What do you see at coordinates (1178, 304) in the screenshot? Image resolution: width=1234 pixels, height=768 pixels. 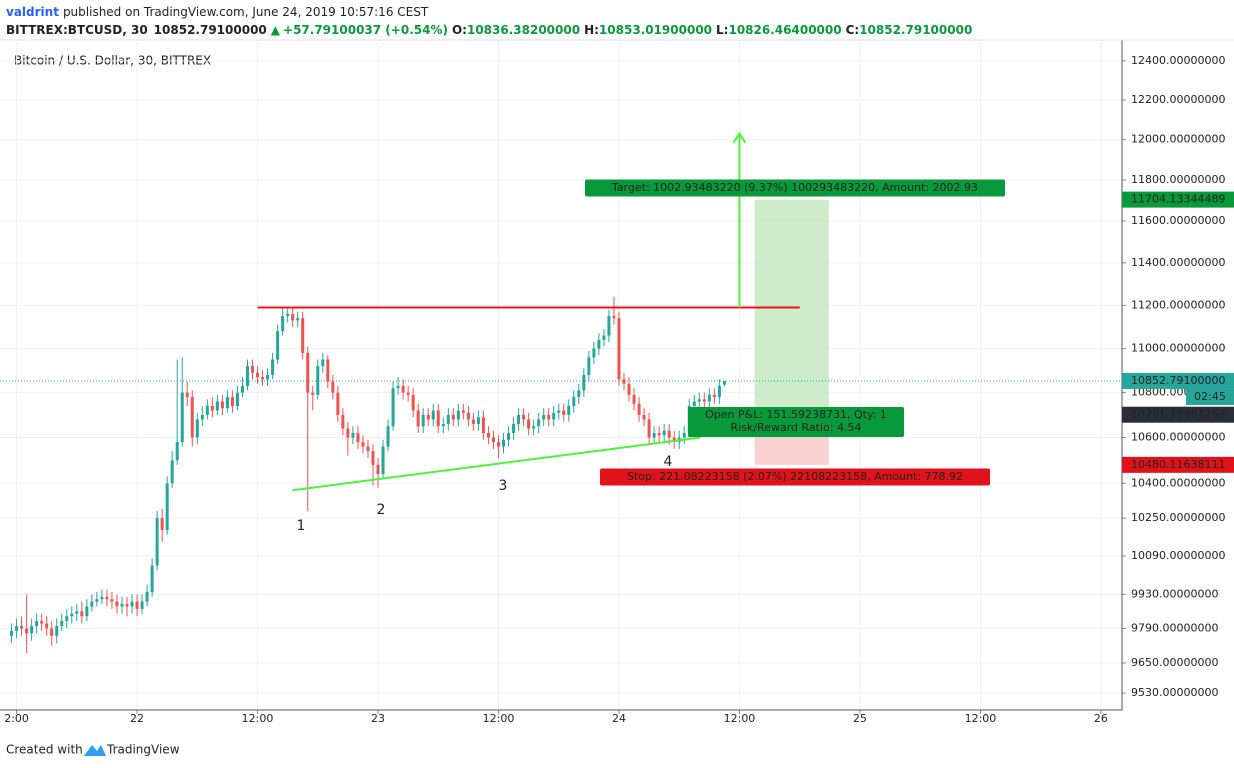 I see `y-tick-label: 11200.00000000` at bounding box center [1178, 304].